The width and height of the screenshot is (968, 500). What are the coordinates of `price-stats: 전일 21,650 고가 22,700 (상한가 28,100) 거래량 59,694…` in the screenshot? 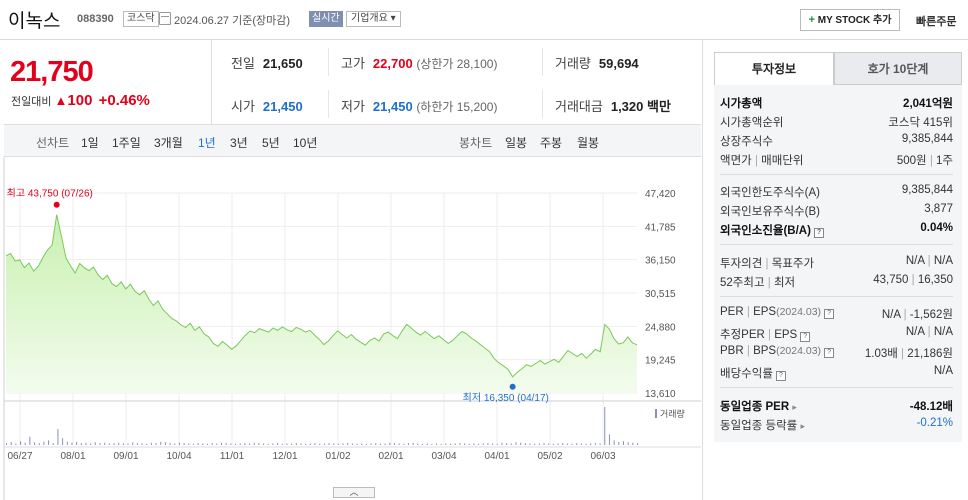 It's located at (456, 82).